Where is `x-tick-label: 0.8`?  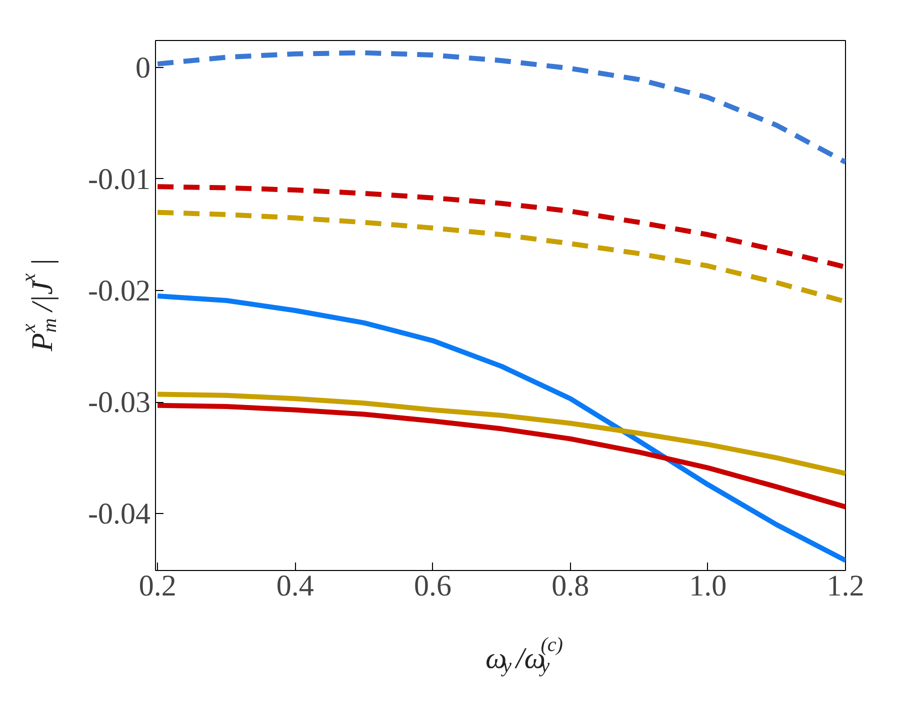
x-tick-label: 0.8 is located at coordinates (571, 586).